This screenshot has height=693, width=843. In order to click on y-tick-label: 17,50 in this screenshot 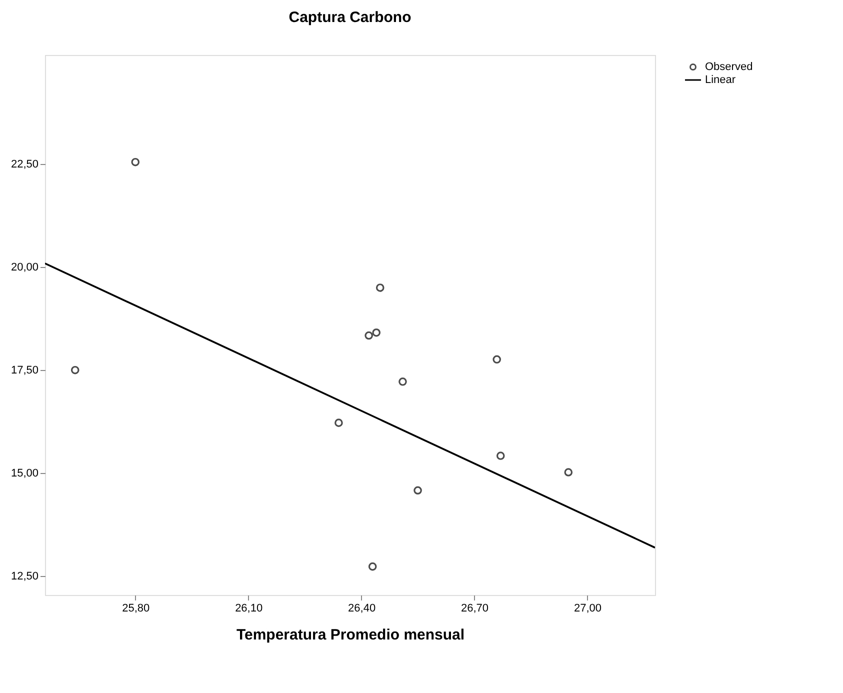, I will do `click(24, 370)`.